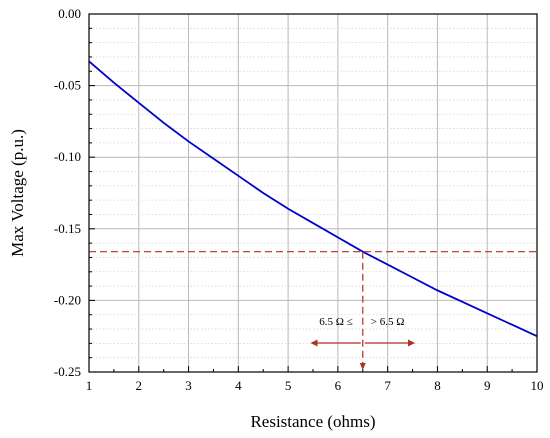 The width and height of the screenshot is (550, 438). I want to click on x-tick-label: 10, so click(537, 385).